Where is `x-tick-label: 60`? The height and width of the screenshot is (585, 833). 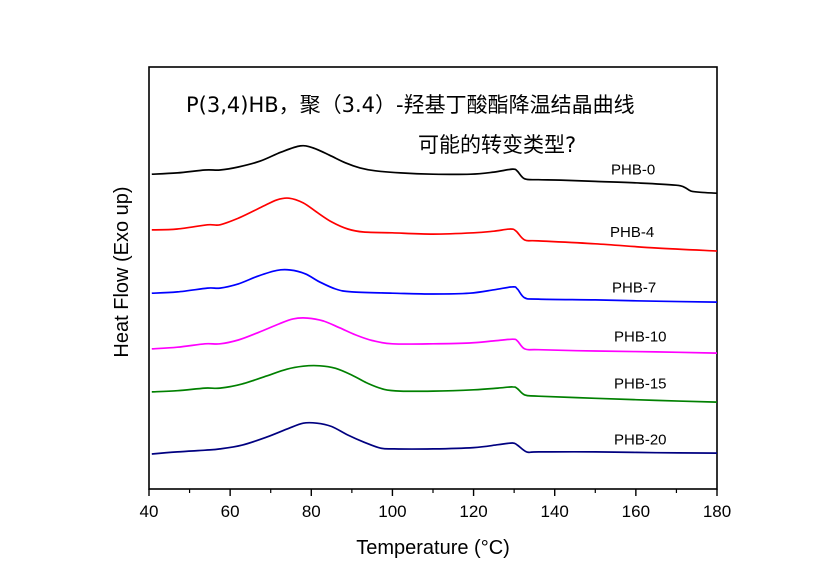
x-tick-label: 60 is located at coordinates (230, 511).